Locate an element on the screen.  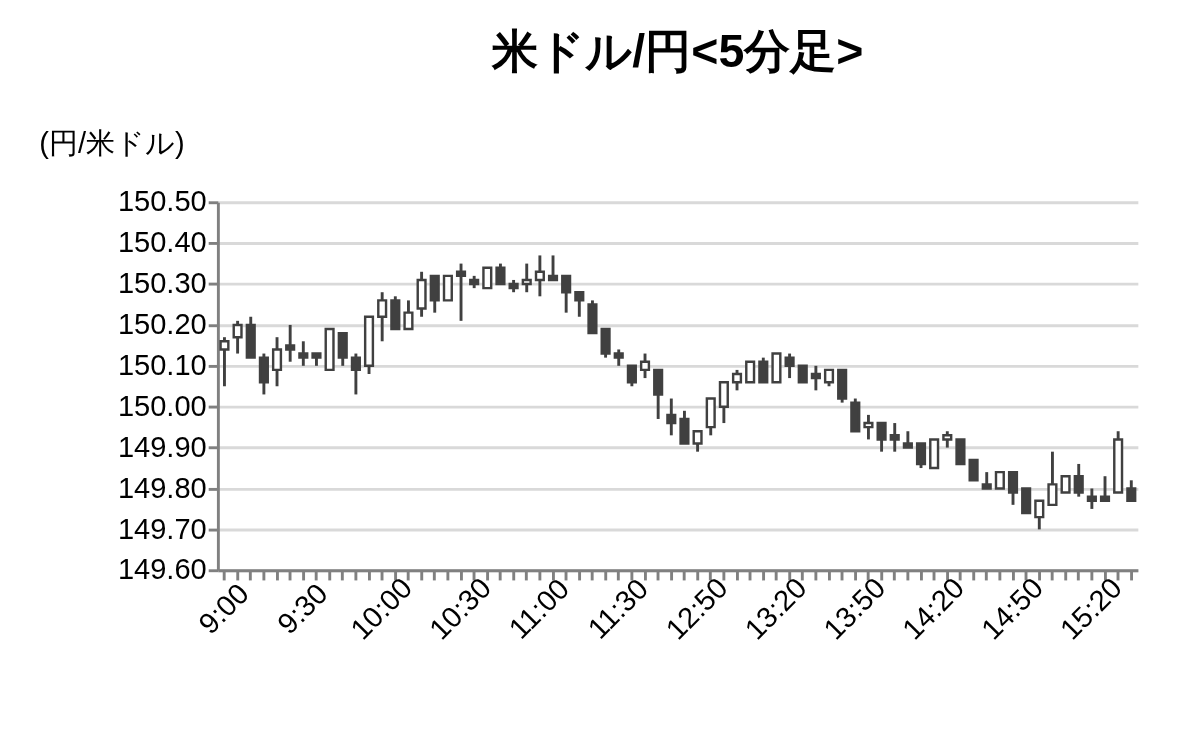
x-tick-label: 9:30 is located at coordinates (302, 608).